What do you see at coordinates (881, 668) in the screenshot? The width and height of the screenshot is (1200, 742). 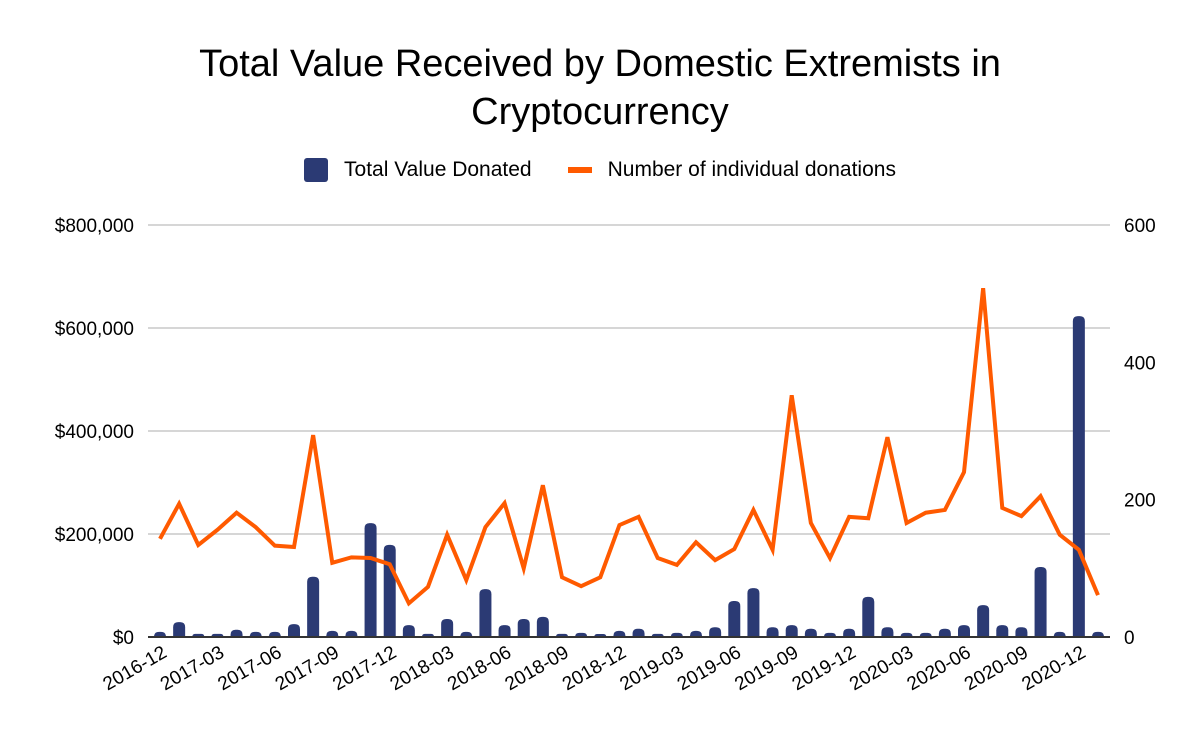 I see `x-tick-label: 2020-03` at bounding box center [881, 668].